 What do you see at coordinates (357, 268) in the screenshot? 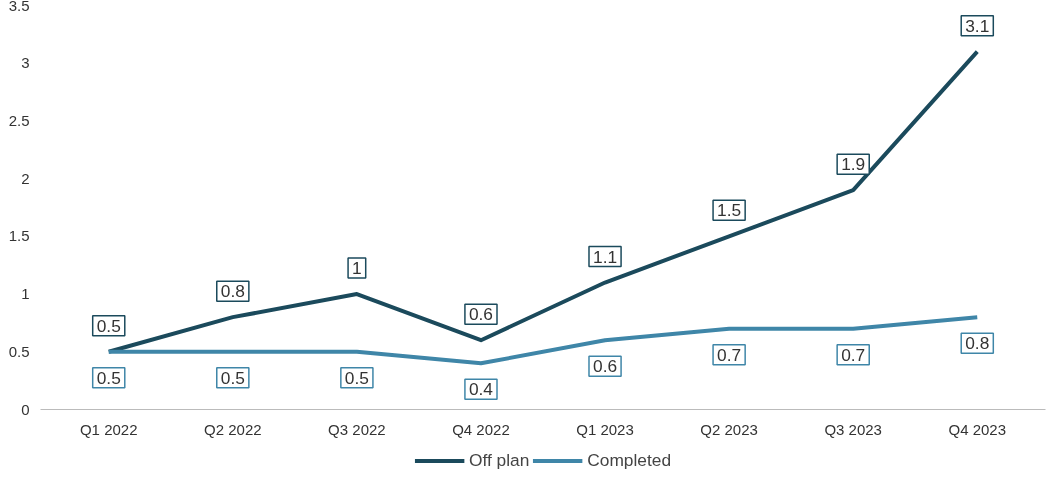
I see `data-label: 1` at bounding box center [357, 268].